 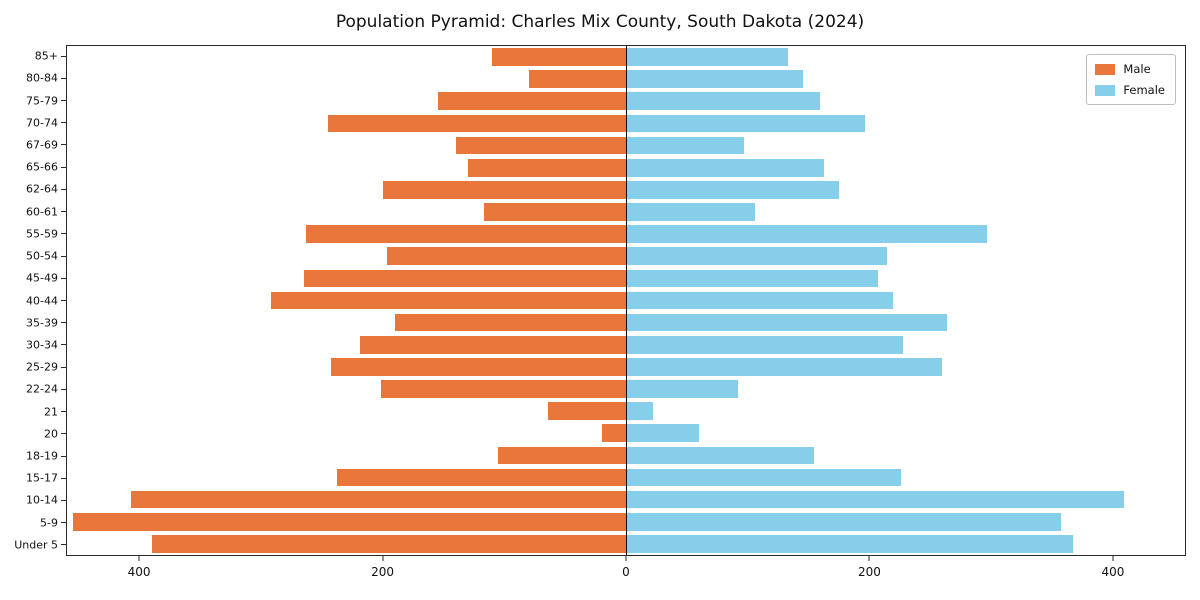 I want to click on age-label: 25-29, so click(x=42, y=367).